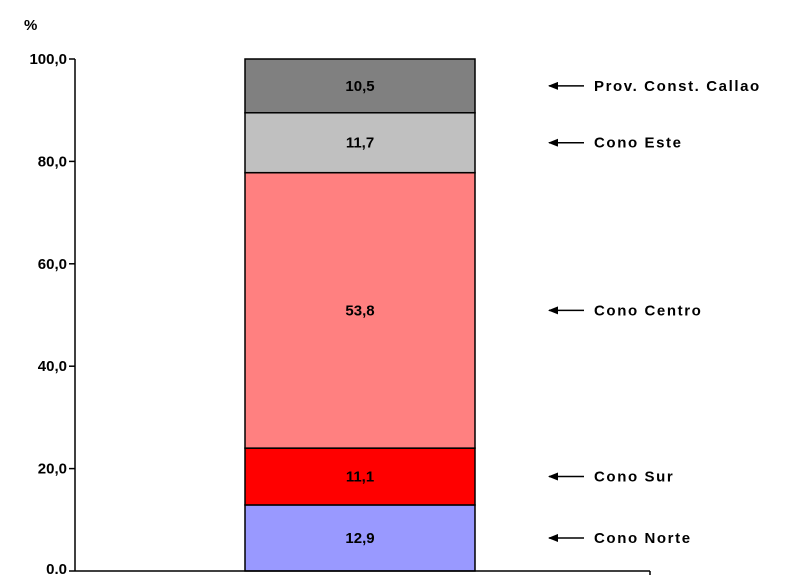 The height and width of the screenshot is (575, 794). I want to click on y-tick-label: 40,0, so click(52, 366).